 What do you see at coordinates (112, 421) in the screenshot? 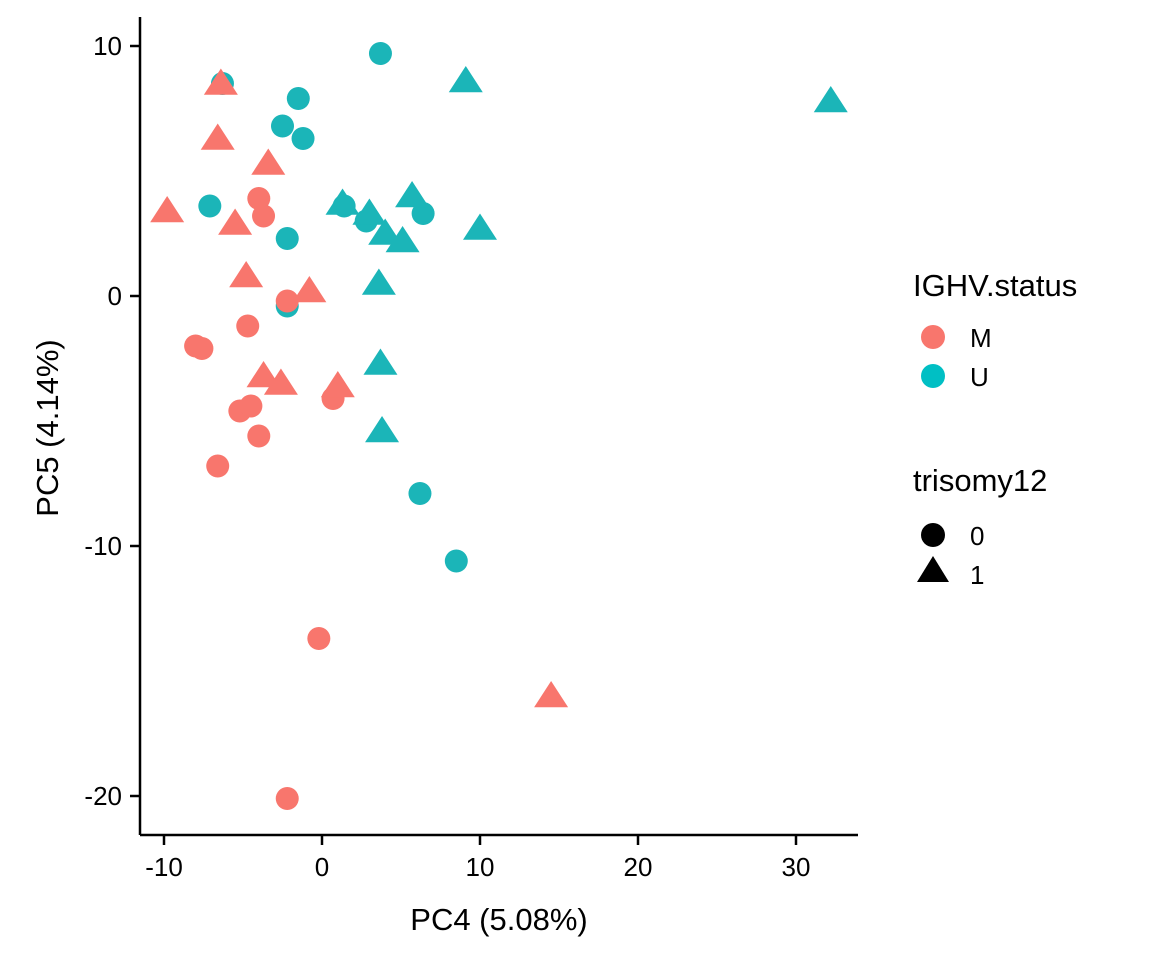
I see `y-ticks: -20 -10 0 10` at bounding box center [112, 421].